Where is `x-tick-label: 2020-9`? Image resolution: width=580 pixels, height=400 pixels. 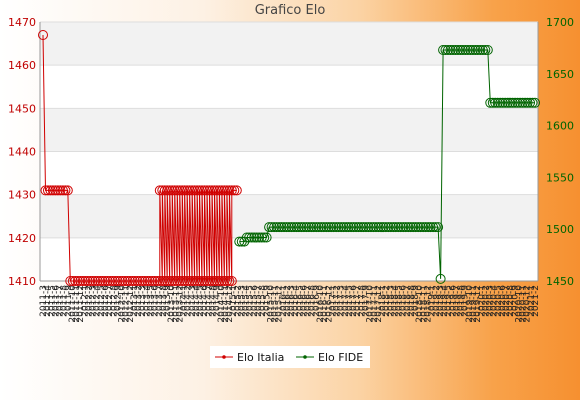
x-tick-label: 2020-9 is located at coordinates (515, 301).